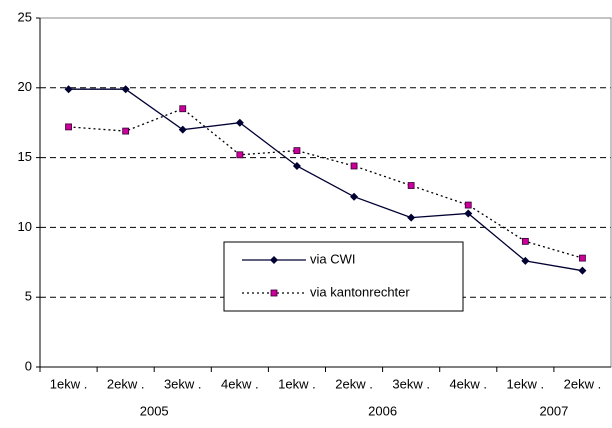 The image size is (612, 428). Describe the element at coordinates (25, 156) in the screenshot. I see `y-tick-label: 15` at that location.